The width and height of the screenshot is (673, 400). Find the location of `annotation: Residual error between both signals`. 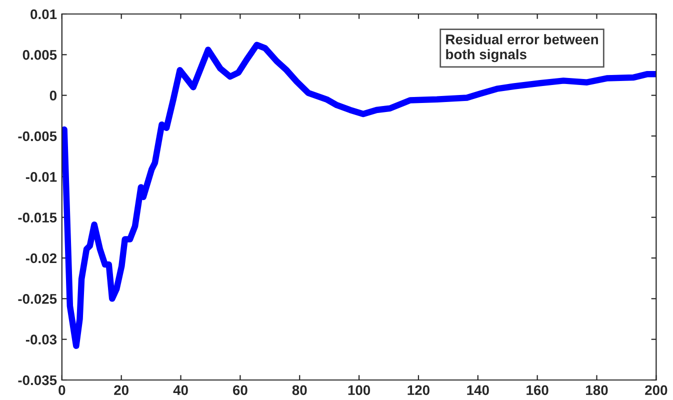

annotation: Residual error between both signals is located at coordinates (522, 48).